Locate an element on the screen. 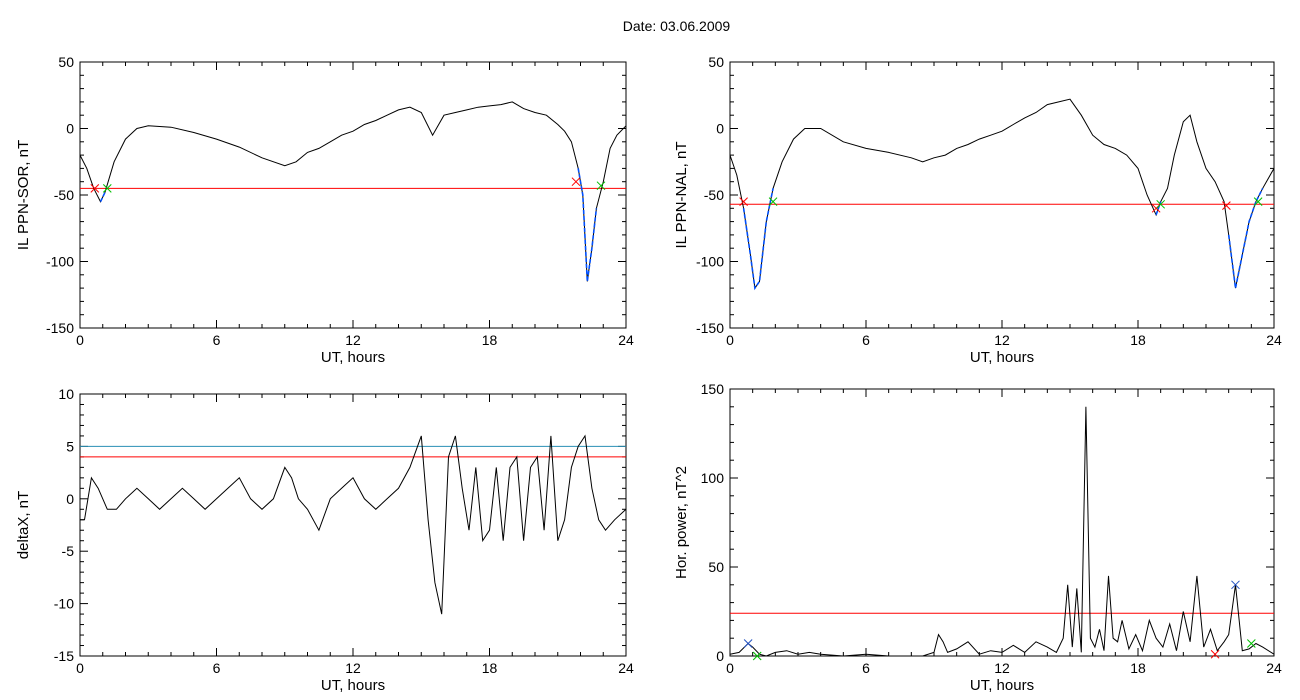 The height and width of the screenshot is (700, 1300). y-axis-label: deltaX, nT is located at coordinates (23, 525).